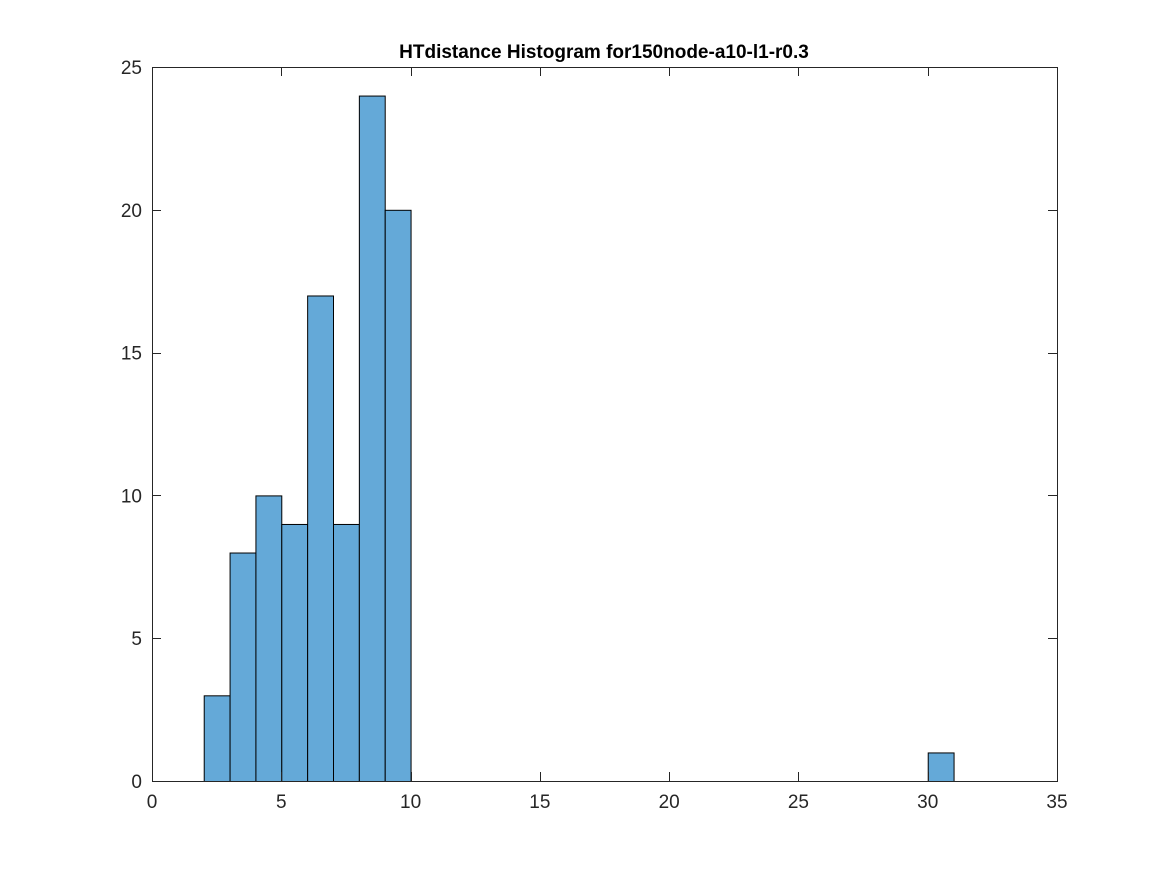 The width and height of the screenshot is (1167, 880). I want to click on x-tick-labels: 0 5 10 15 20 25 30 35, so click(607, 802).